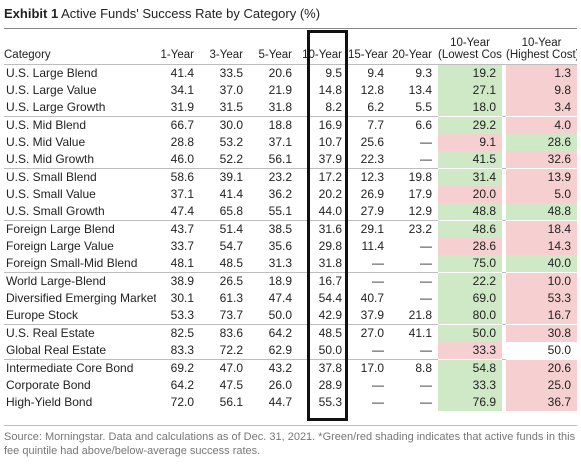  I want to click on five-year-cell: 18.9, so click(273, 281).